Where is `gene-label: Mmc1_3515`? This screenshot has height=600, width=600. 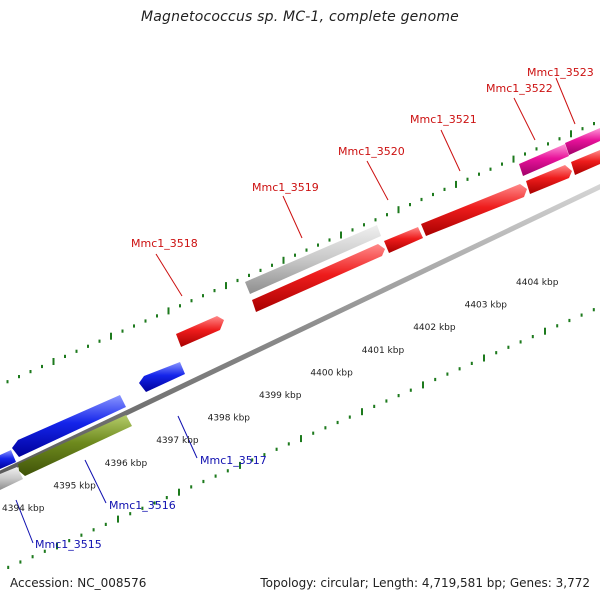 gene-label: Mmc1_3515 is located at coordinates (68, 544).